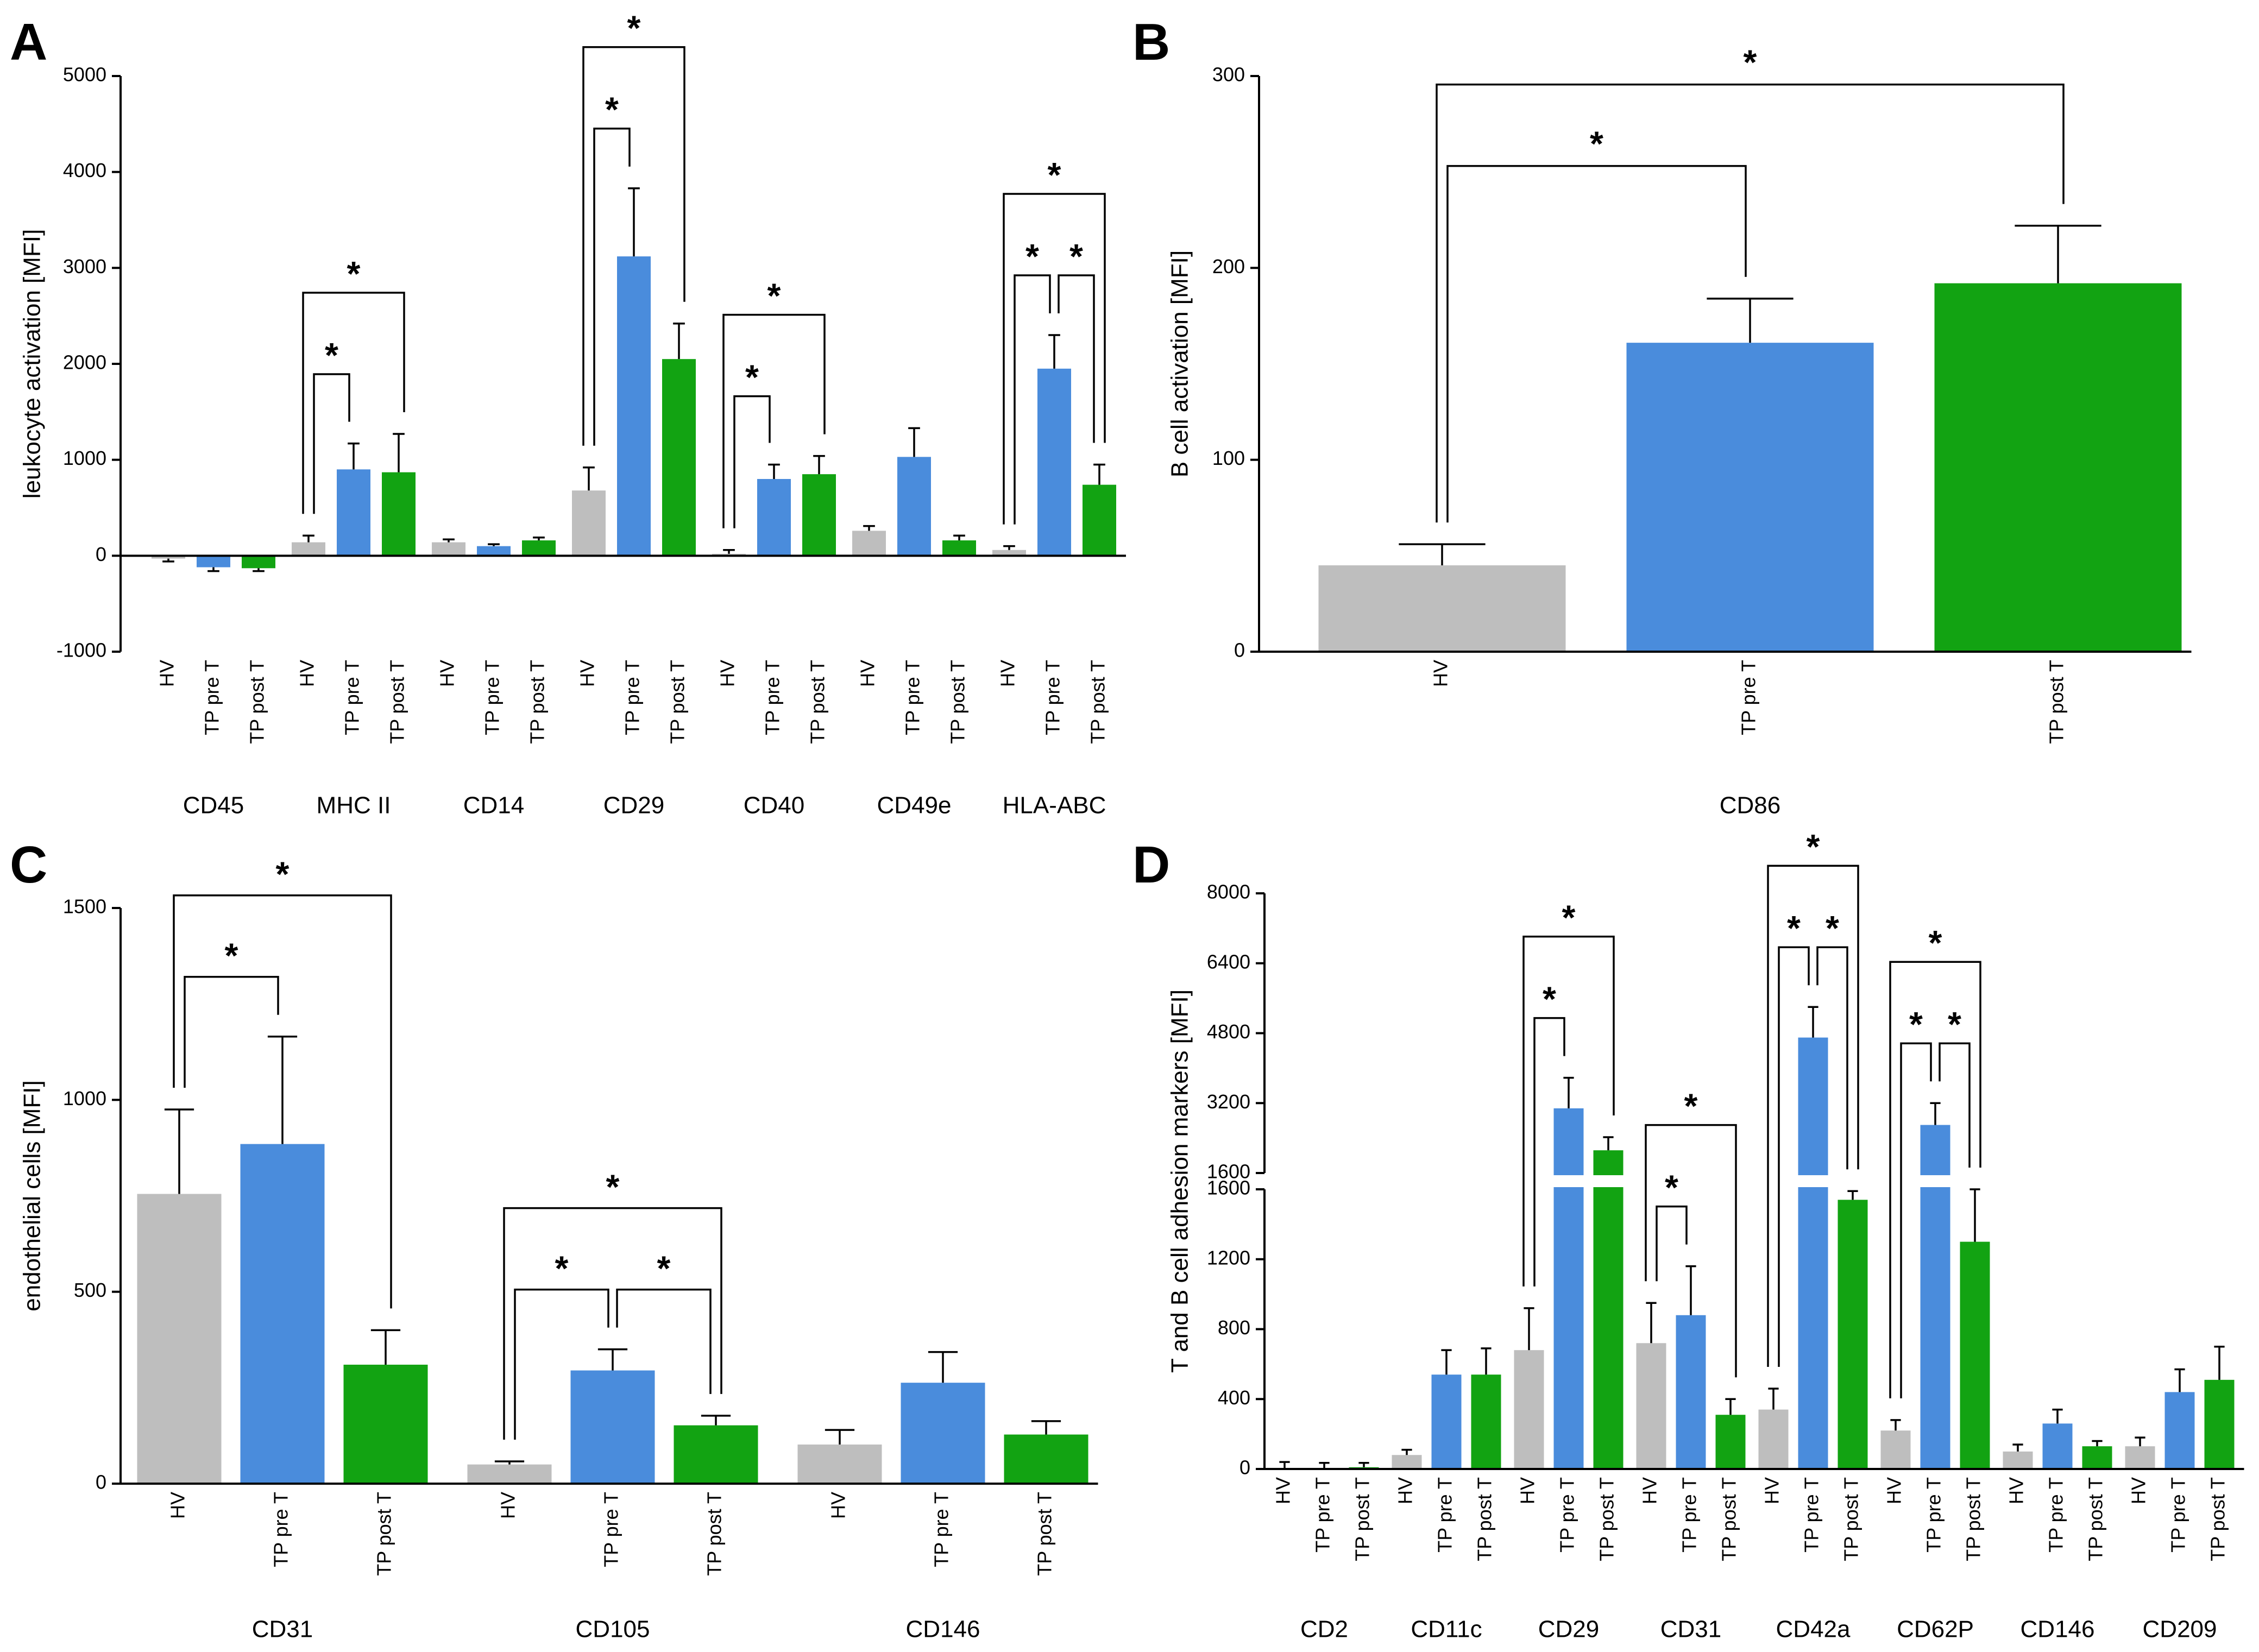 The height and width of the screenshot is (1652, 2259). Describe the element at coordinates (1234, 1397) in the screenshot. I see `y-tick-label-d-lower-1: 400` at that location.